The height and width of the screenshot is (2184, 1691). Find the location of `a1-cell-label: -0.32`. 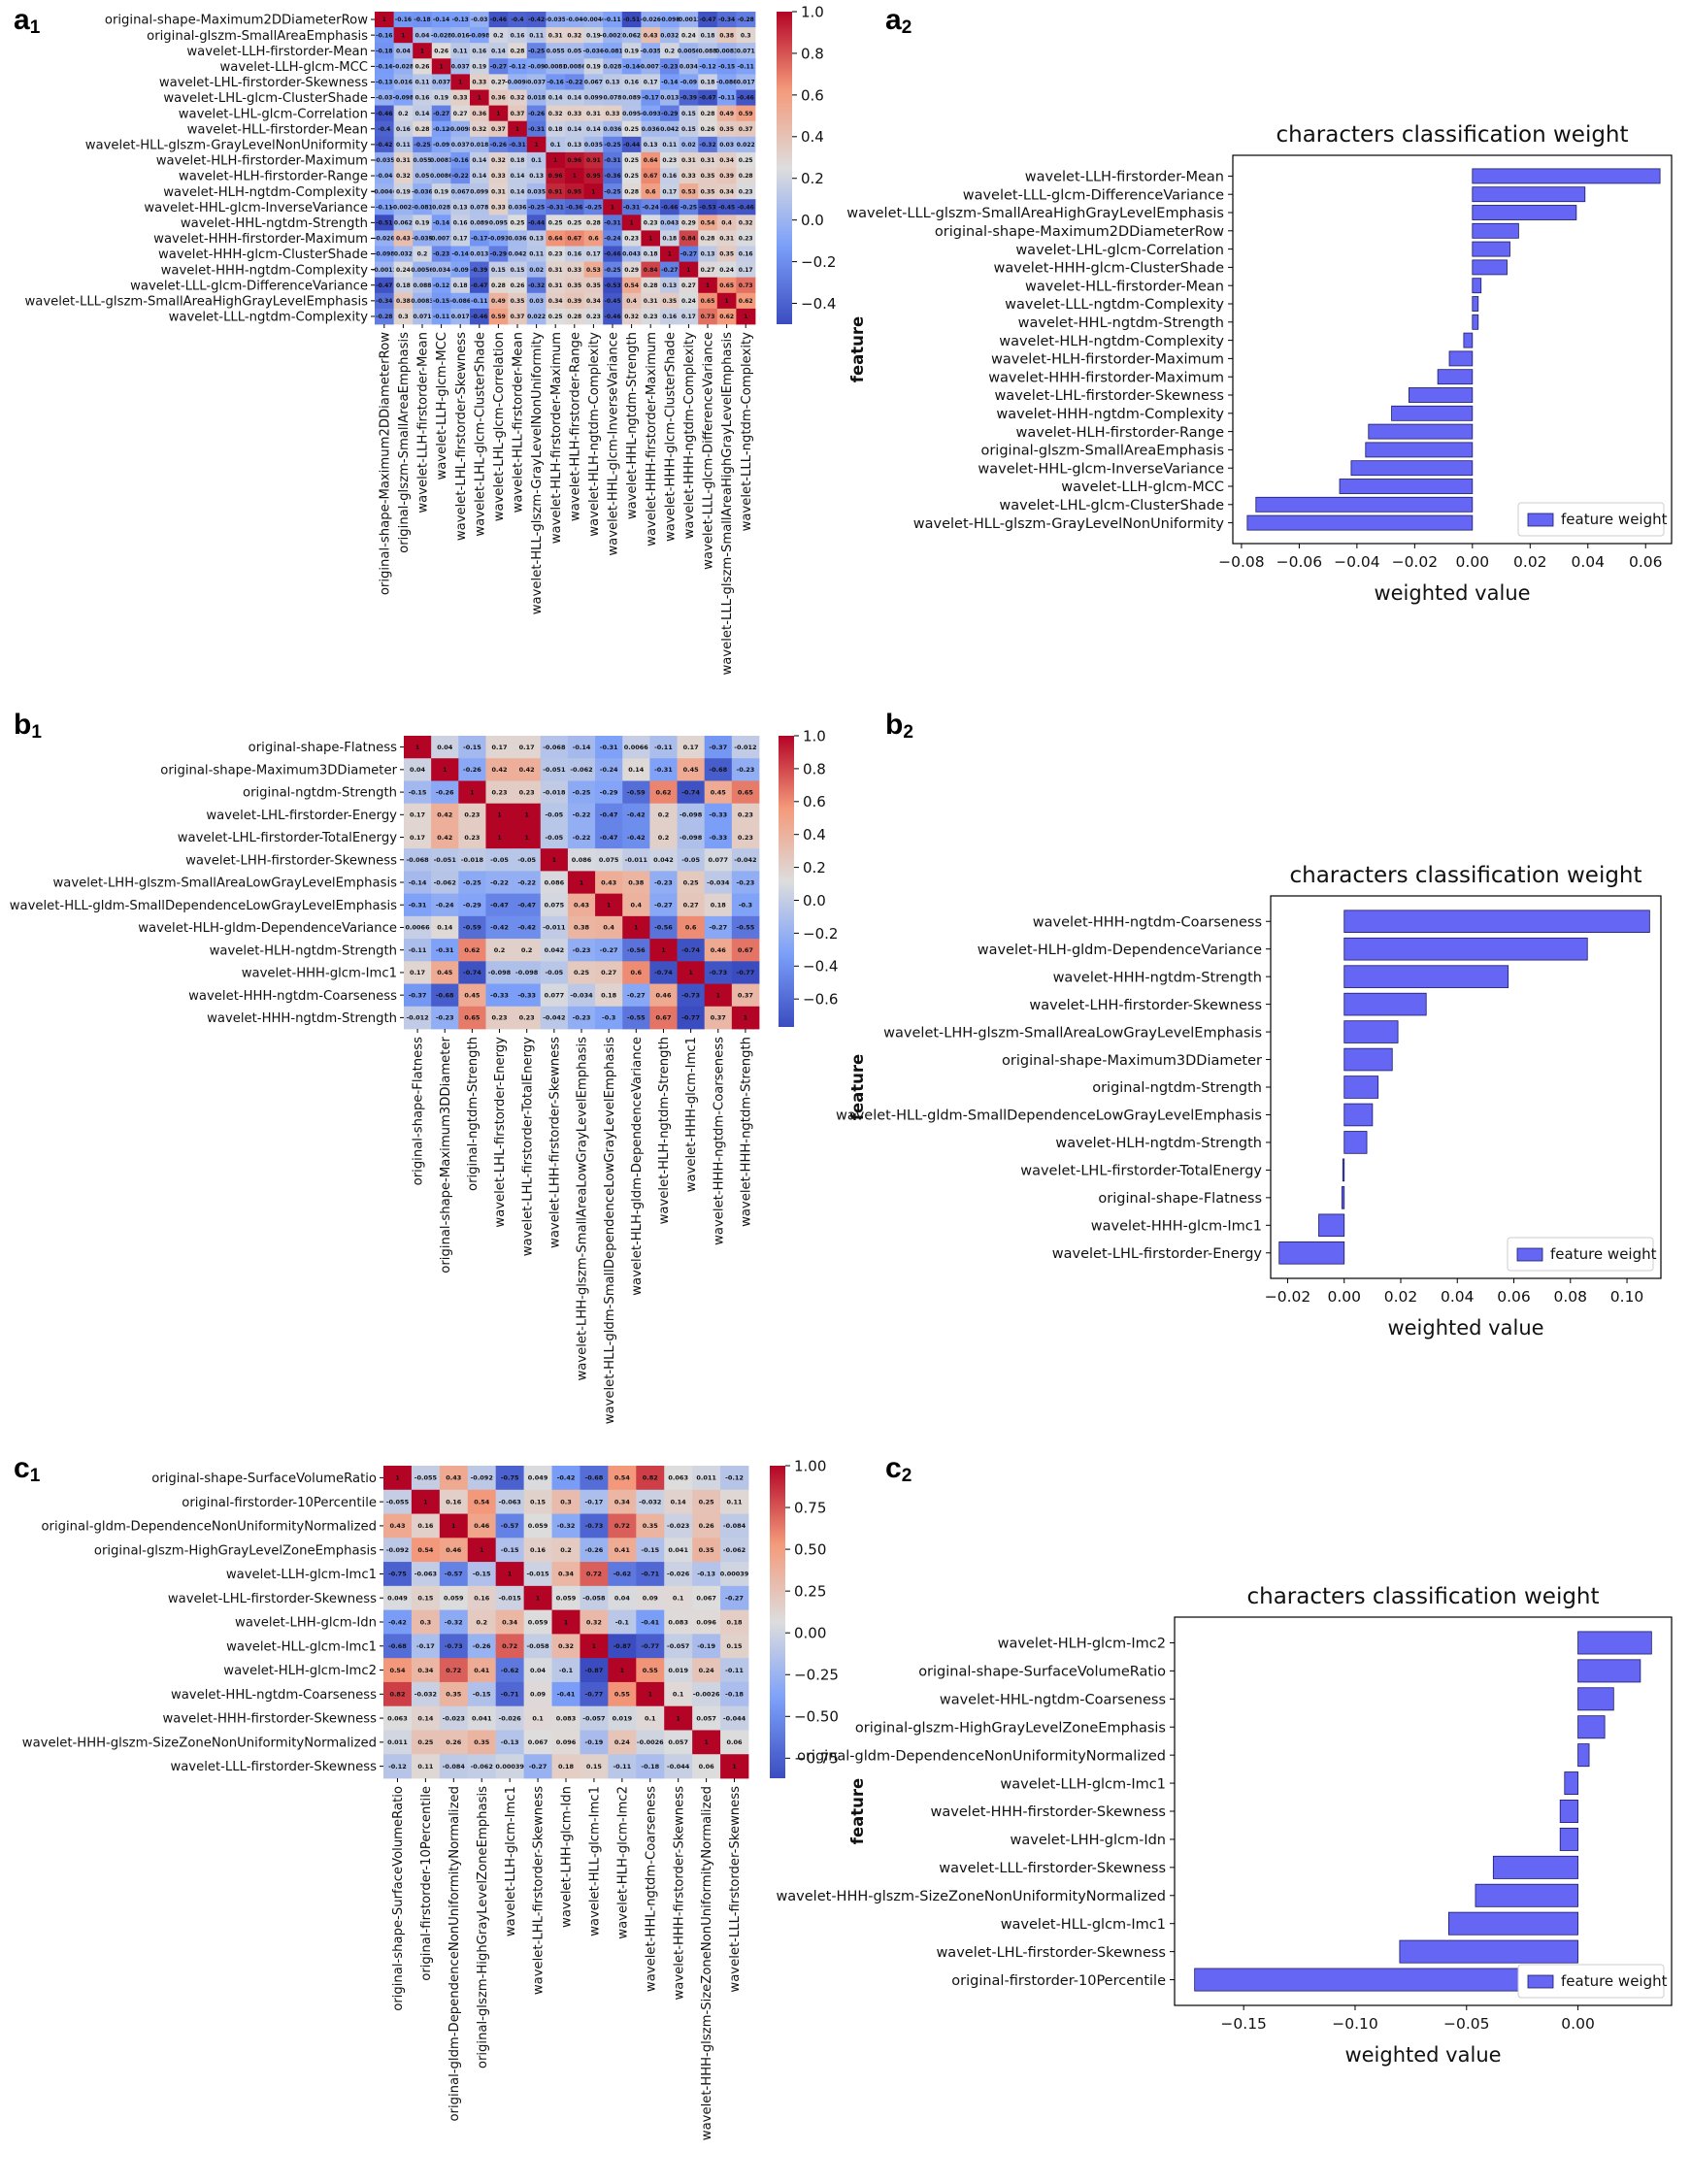

a1-cell-label: -0.32 is located at coordinates (707, 145).